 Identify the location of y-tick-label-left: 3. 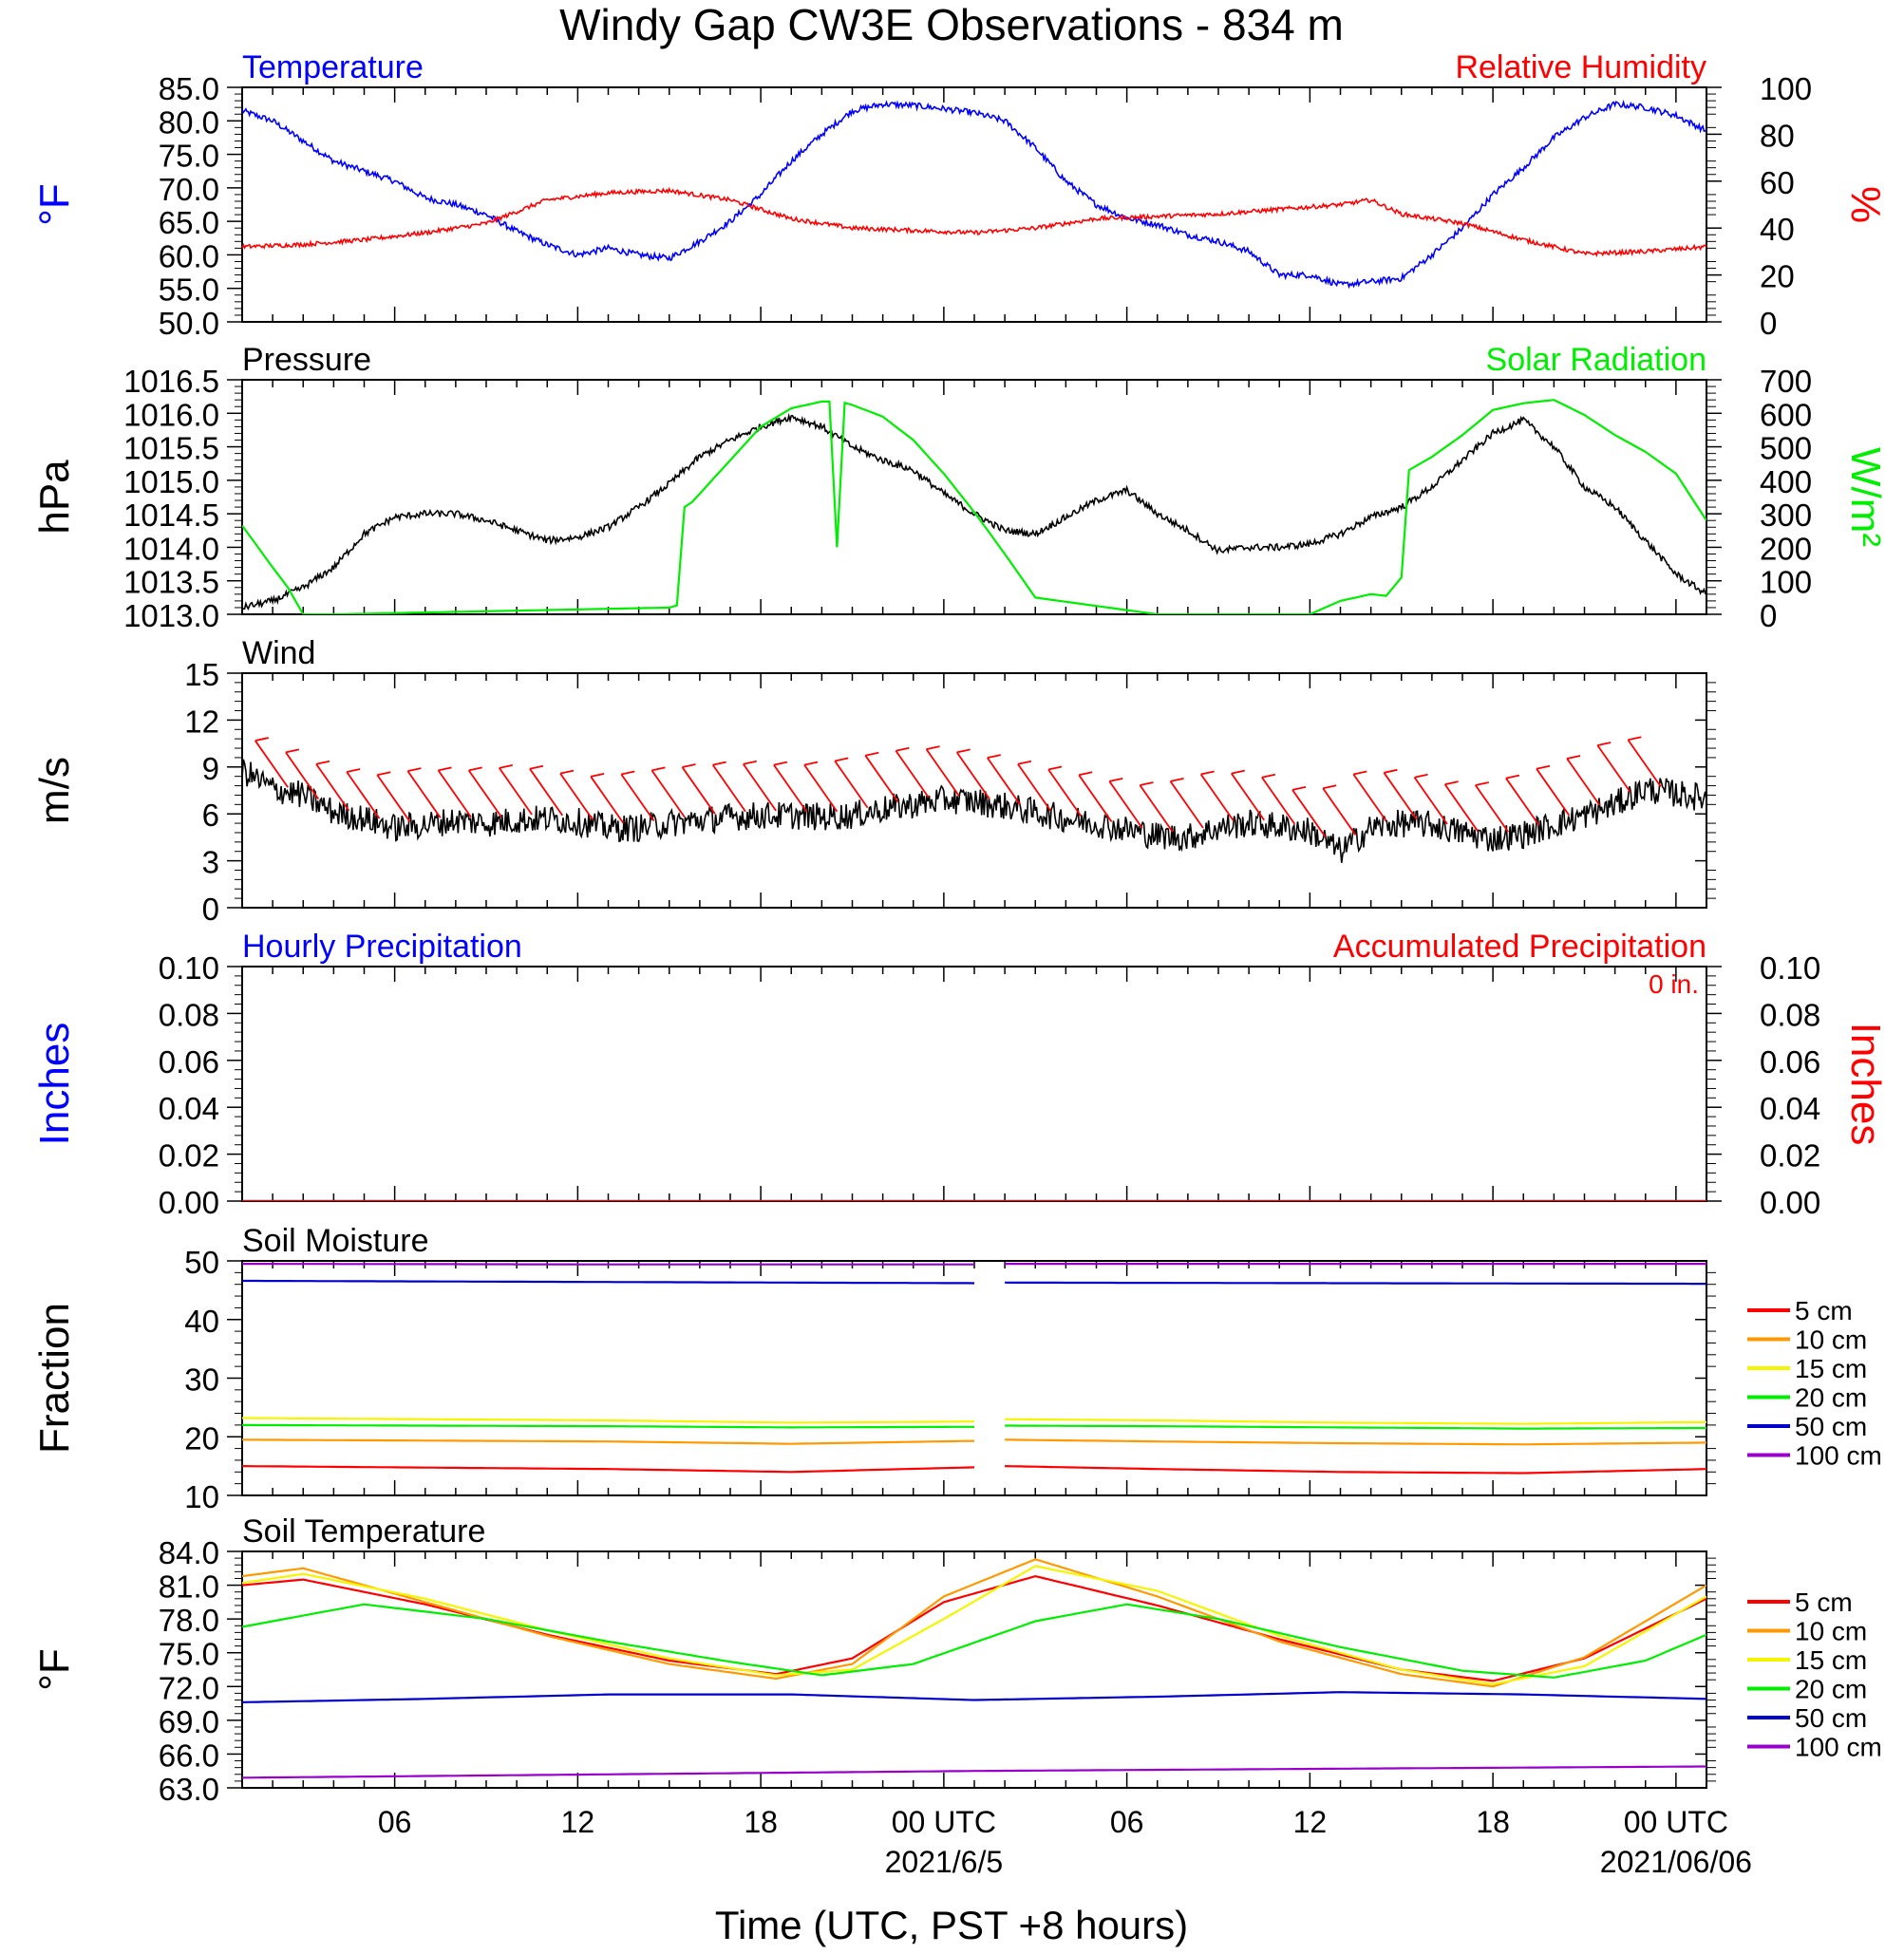
(211, 862).